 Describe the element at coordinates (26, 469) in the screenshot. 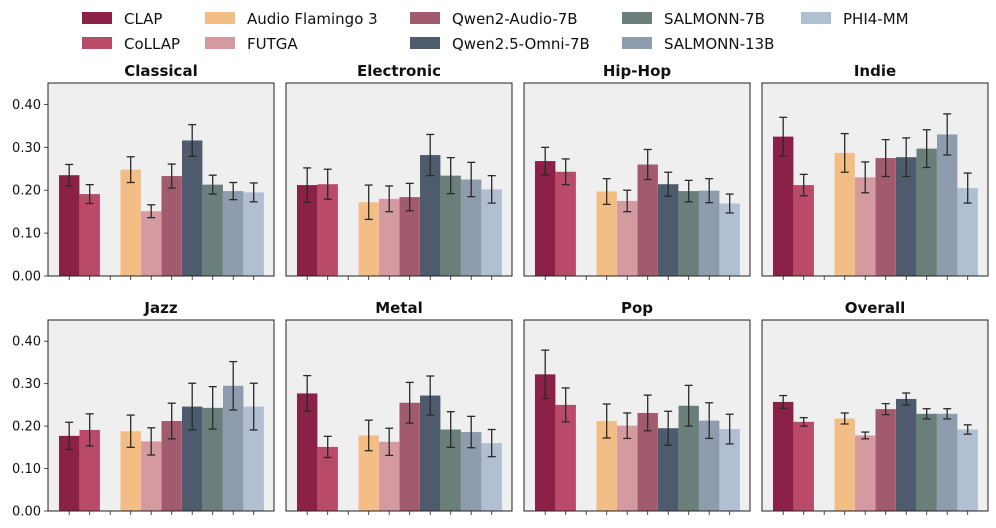

I see `y-tick-label: 0.10` at that location.